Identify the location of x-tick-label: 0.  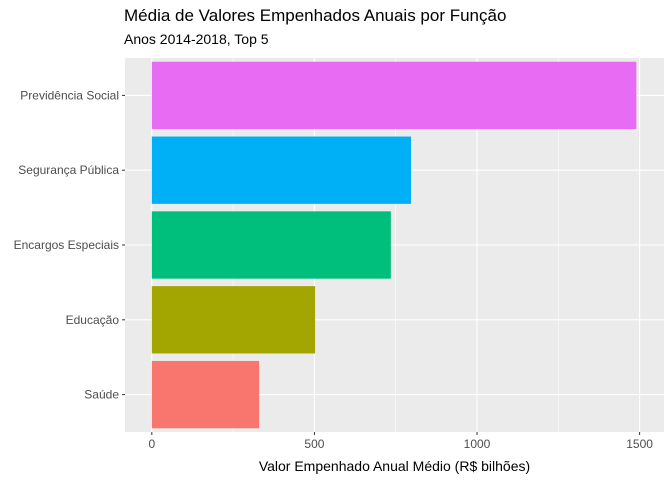
(151, 444).